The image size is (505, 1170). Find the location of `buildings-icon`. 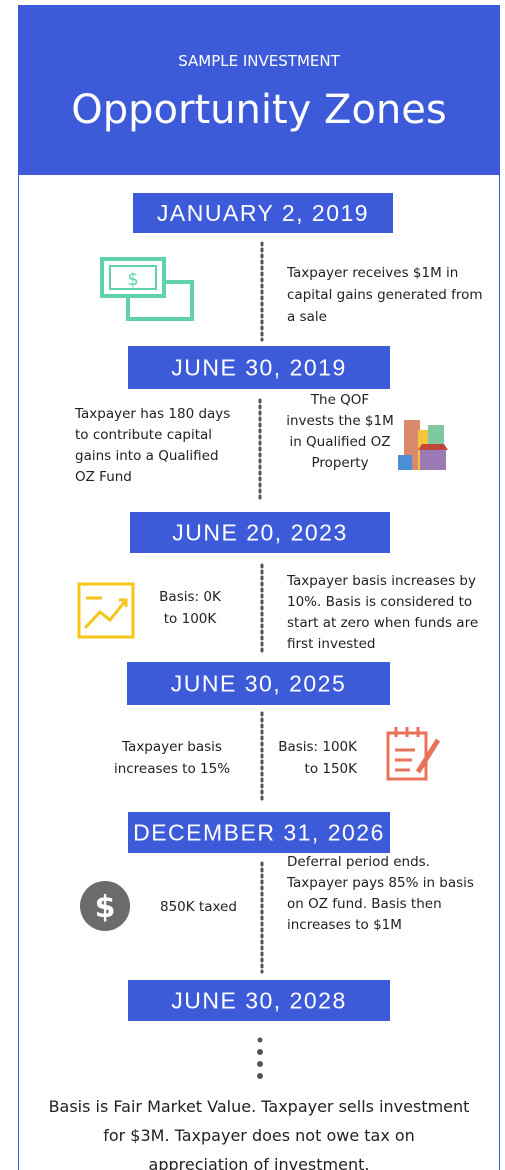

buildings-icon is located at coordinates (423, 445).